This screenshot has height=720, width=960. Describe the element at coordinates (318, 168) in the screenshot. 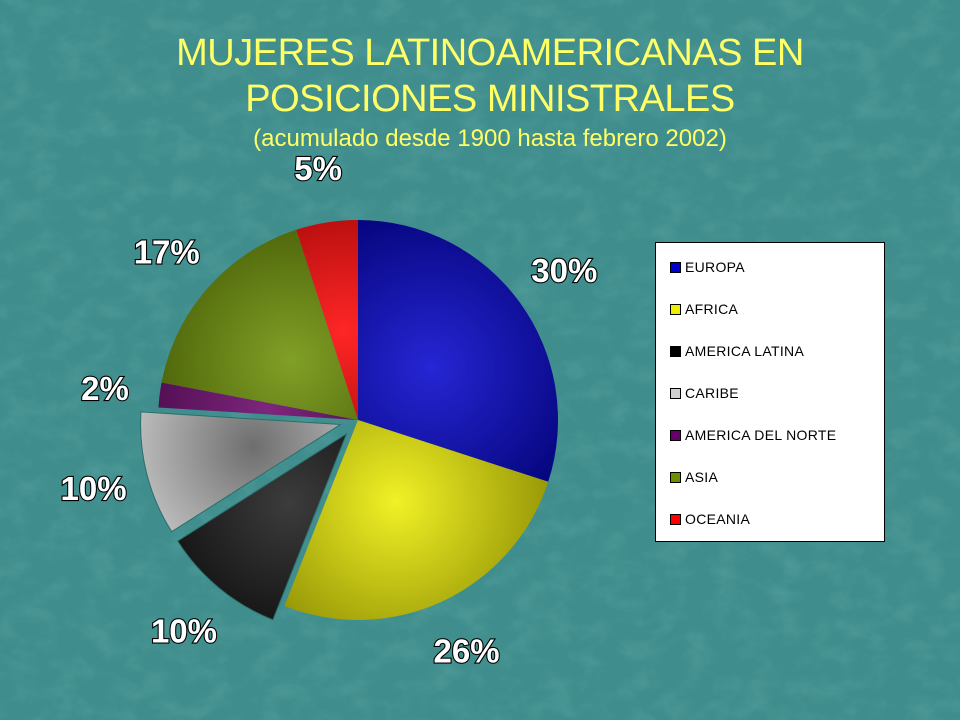

I see `data-label-oceania: 5%` at that location.